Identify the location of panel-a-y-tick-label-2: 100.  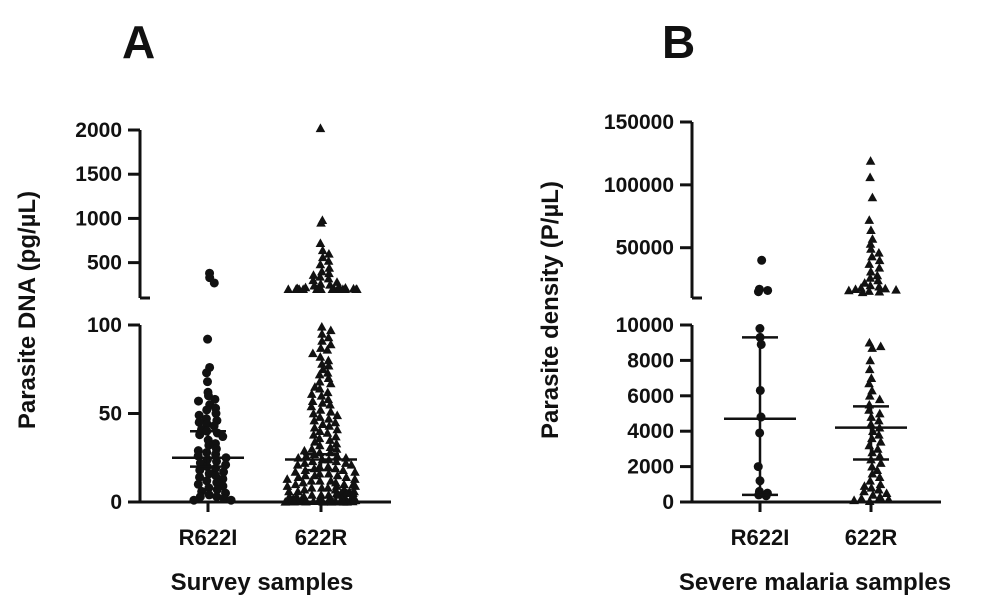
(104, 325).